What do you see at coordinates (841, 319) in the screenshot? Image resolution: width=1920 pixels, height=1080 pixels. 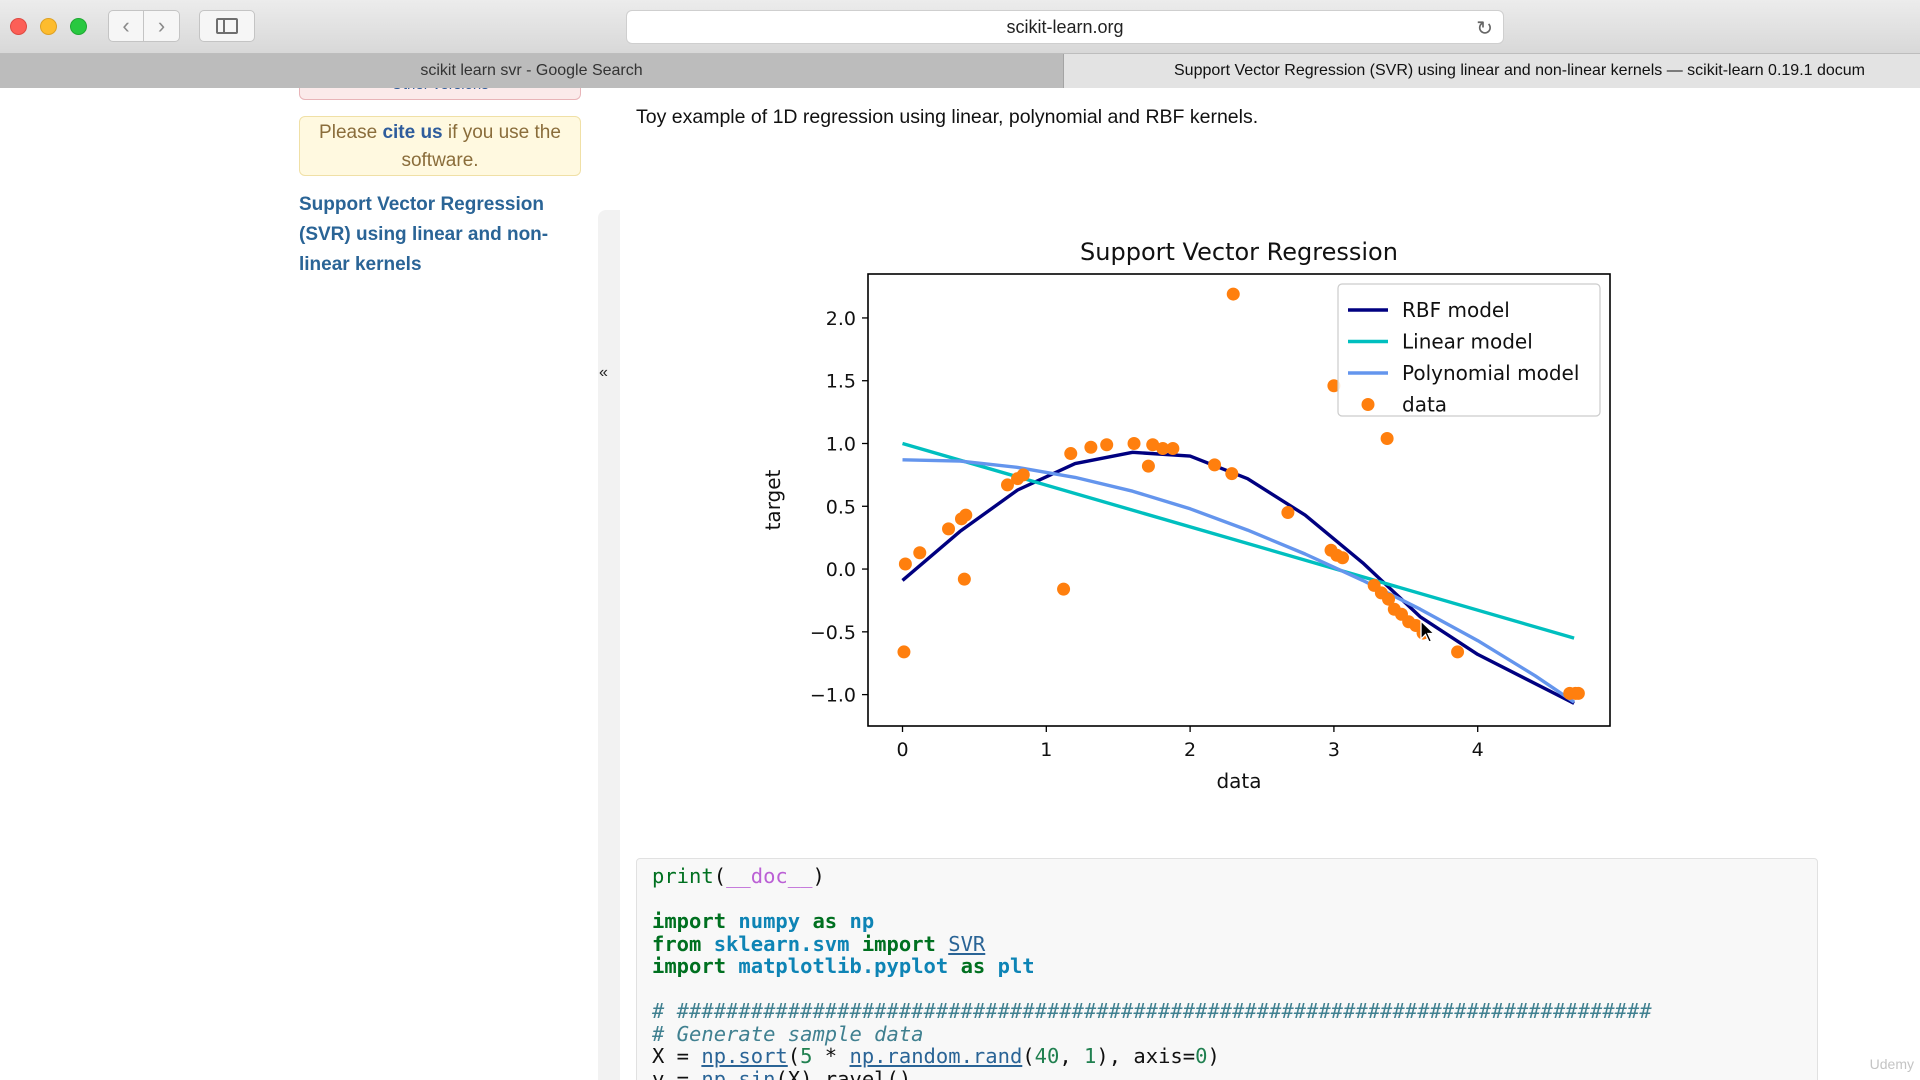 I see `y-tick-label-6: 2.0` at bounding box center [841, 319].